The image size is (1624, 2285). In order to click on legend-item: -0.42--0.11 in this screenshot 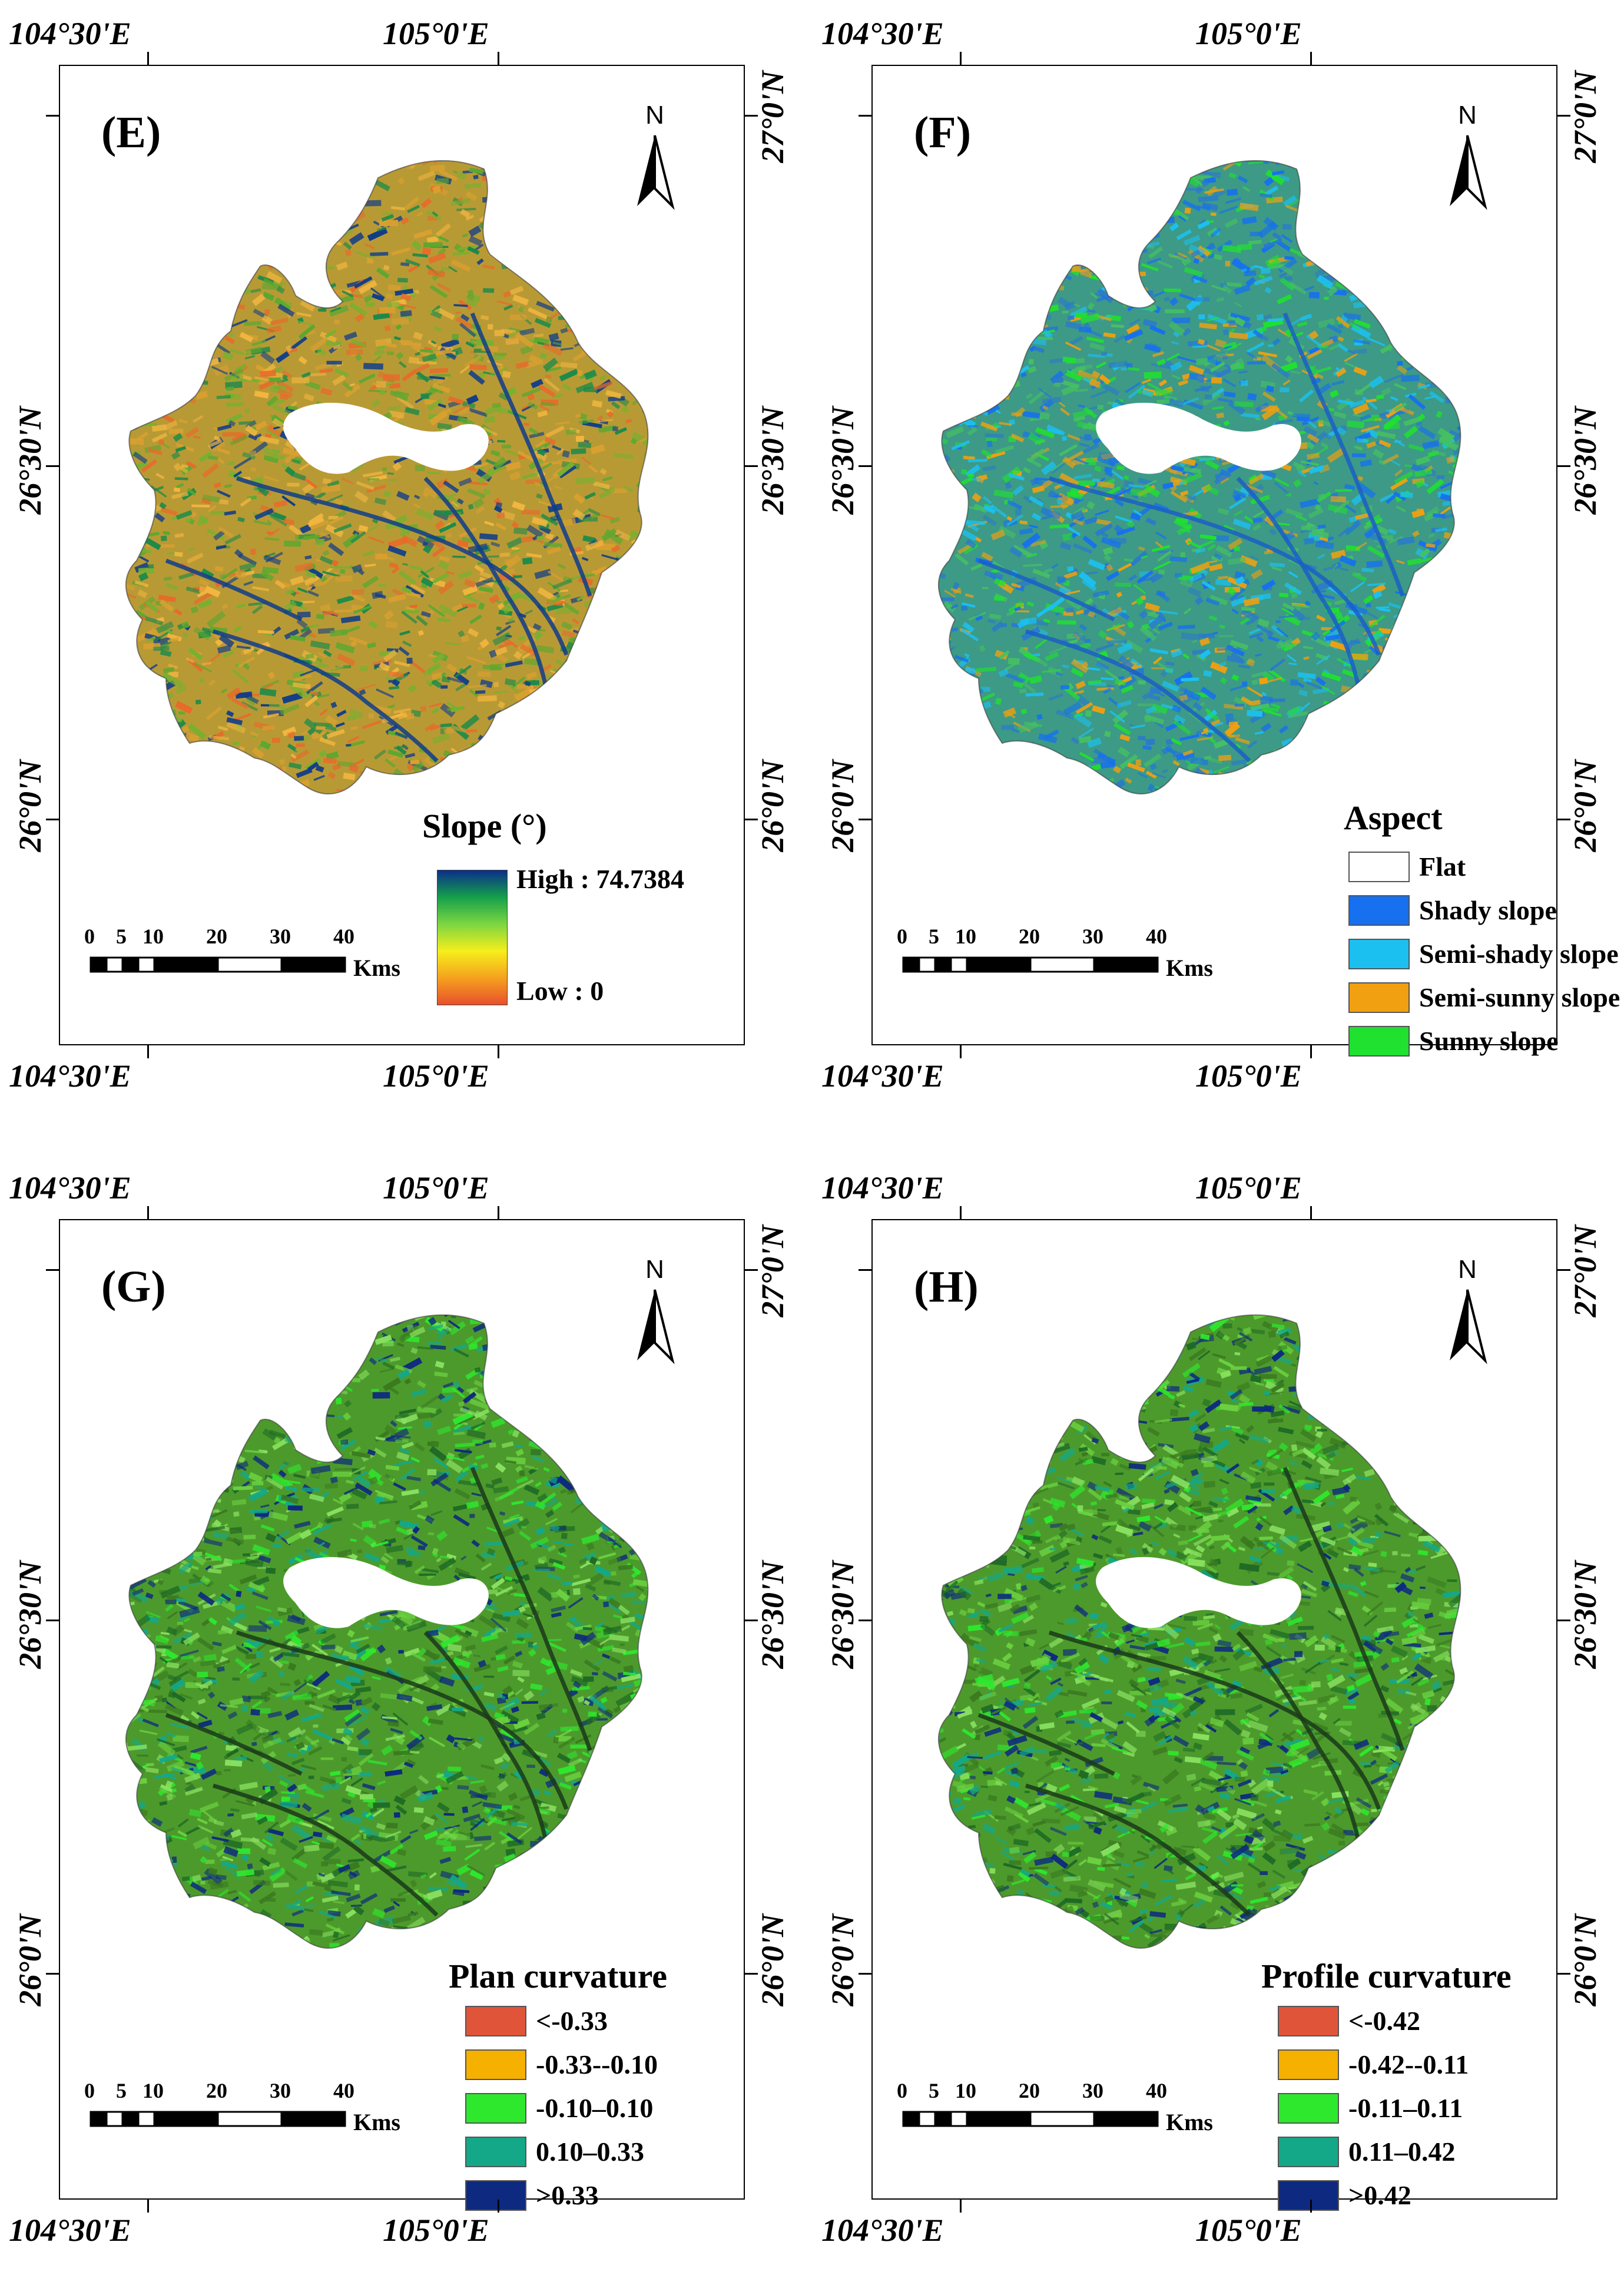, I will do `click(1373, 2064)`.